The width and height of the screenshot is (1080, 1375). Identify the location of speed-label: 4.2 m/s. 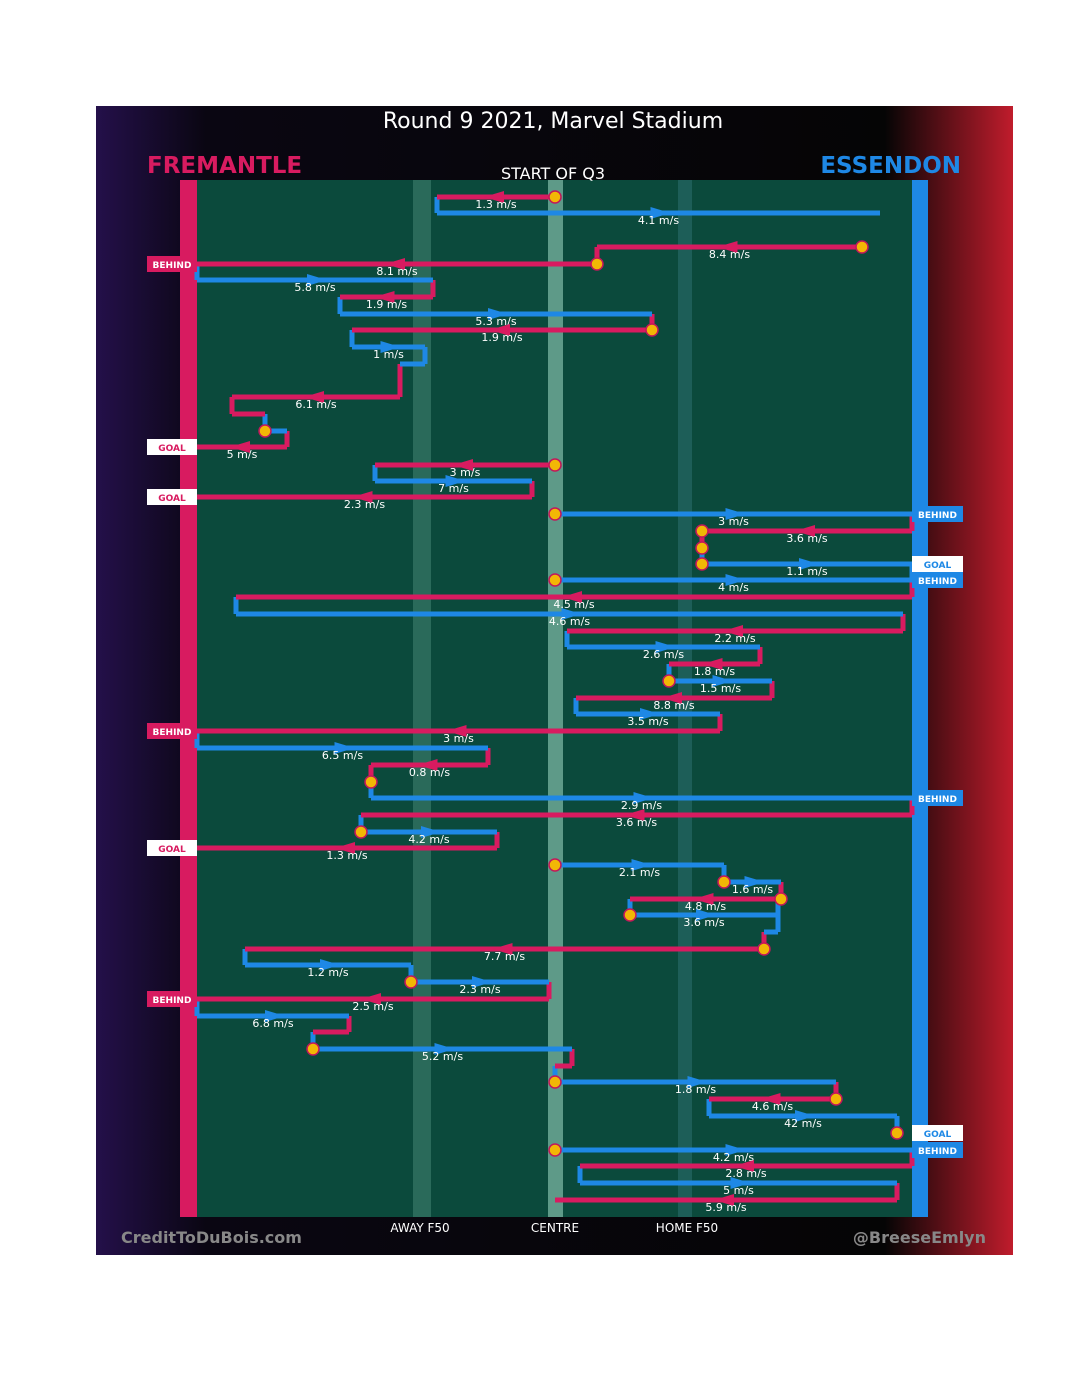
(733, 1157).